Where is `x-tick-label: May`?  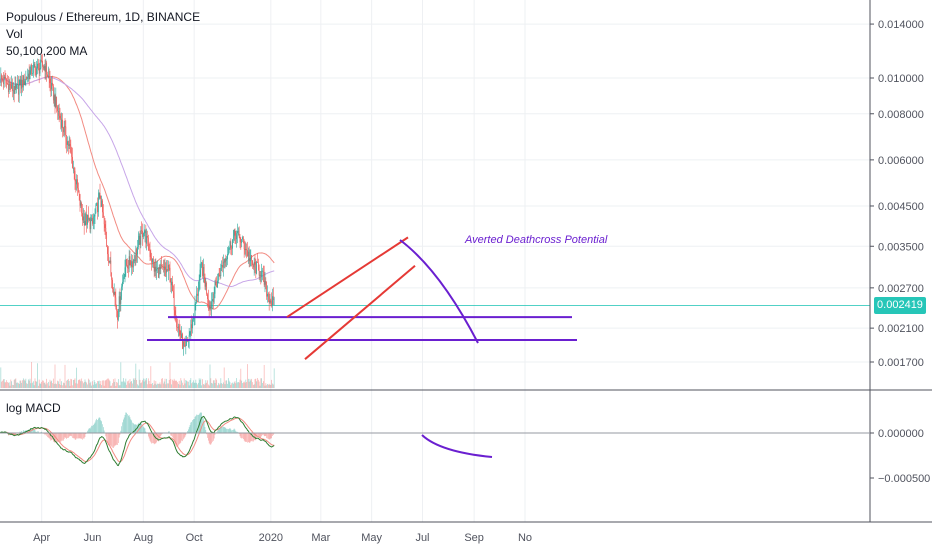 x-tick-label: May is located at coordinates (371, 538).